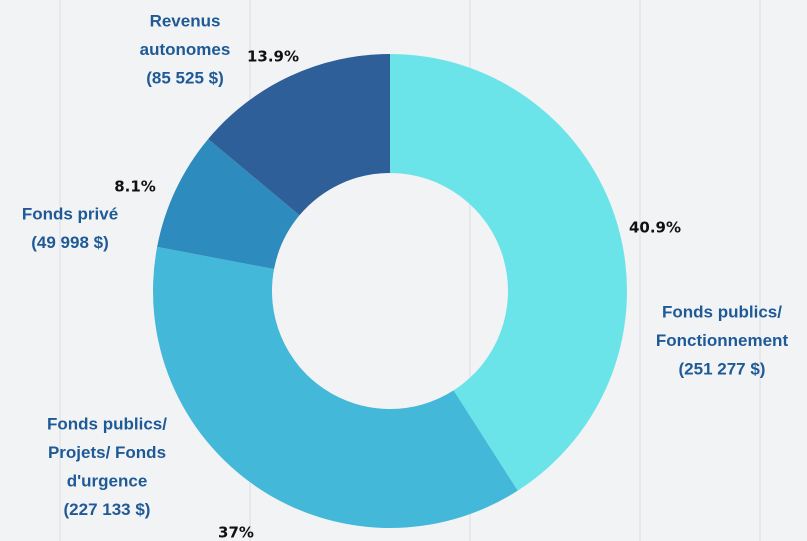 The image size is (807, 541). Describe the element at coordinates (722, 340) in the screenshot. I see `category-label: Fonctionnement` at that location.